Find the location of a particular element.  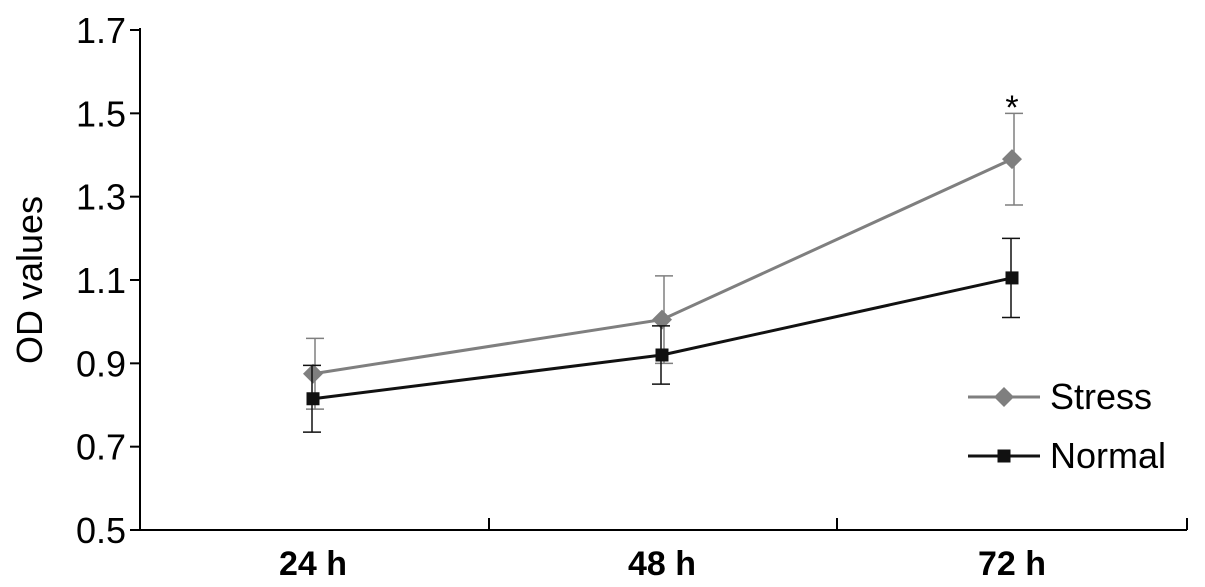

y-axis: 0.5 0.7 0.9 1.1 1.3 1.5 1.7 is located at coordinates (108, 280).